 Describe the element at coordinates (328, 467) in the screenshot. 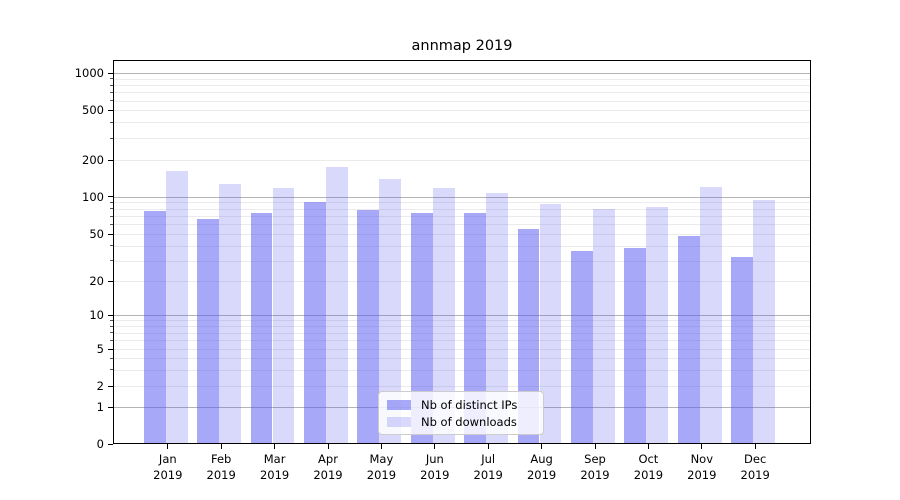

I see `x-tick-label-apr: Apr 2019` at that location.